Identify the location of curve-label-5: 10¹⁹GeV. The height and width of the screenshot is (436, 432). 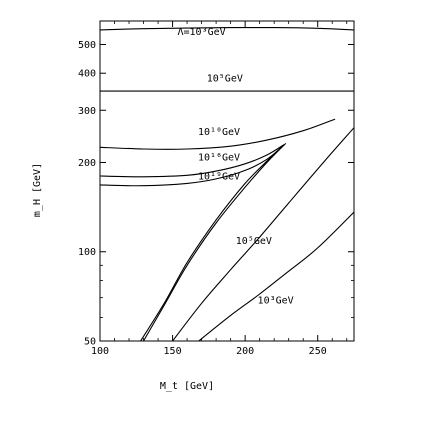
(219, 177).